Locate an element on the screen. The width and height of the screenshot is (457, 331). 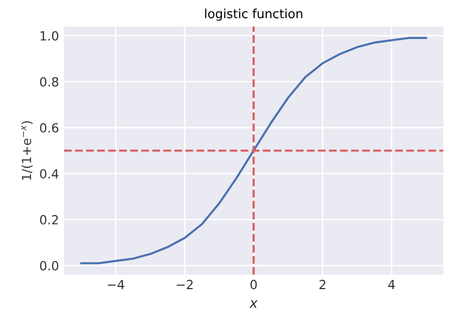
y-tick-label: 0.4 is located at coordinates (49, 174).